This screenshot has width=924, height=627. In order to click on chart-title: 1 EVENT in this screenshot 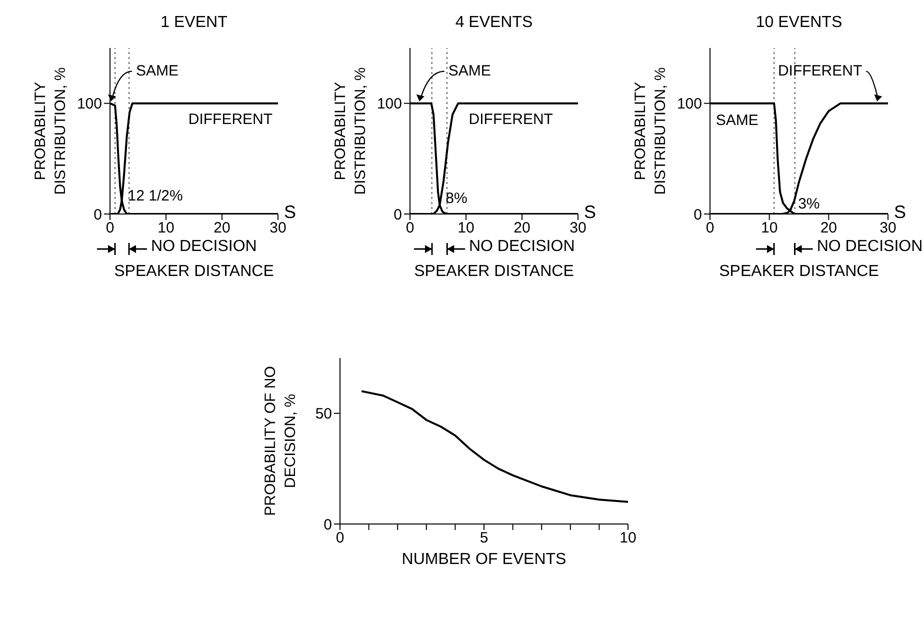, I will do `click(194, 23)`.